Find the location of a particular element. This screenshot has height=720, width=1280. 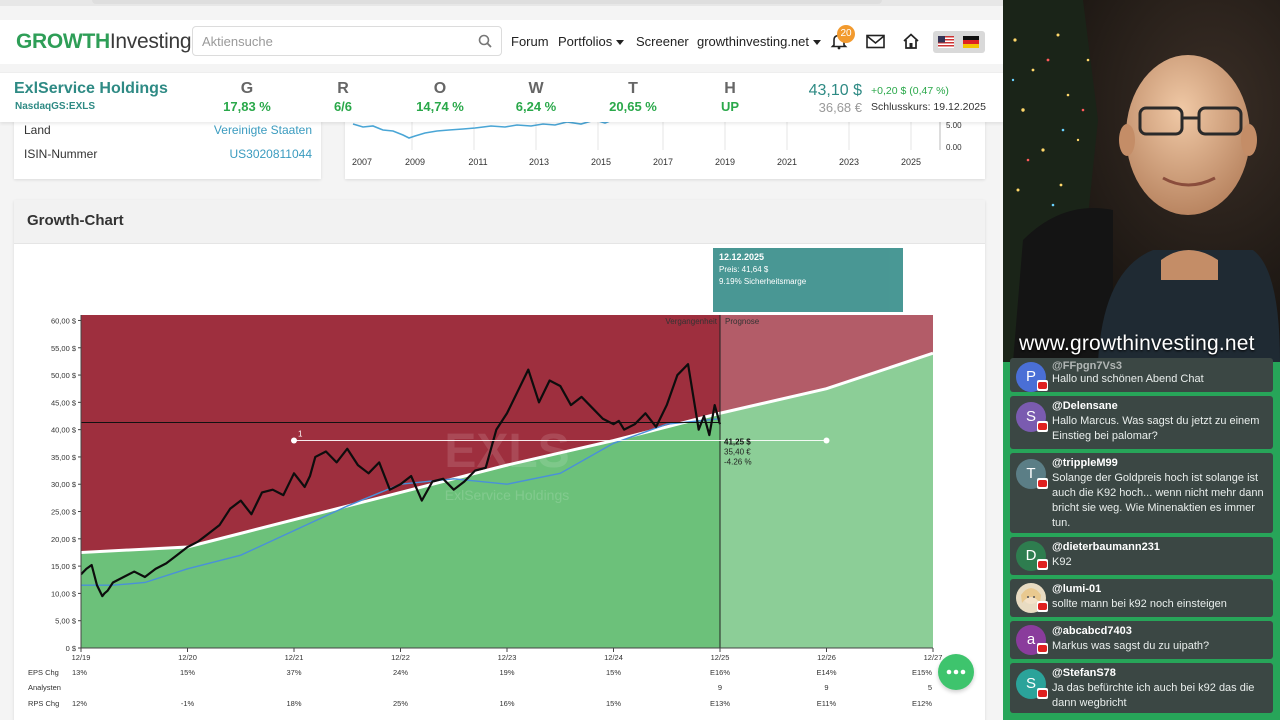

metric-letter: H is located at coordinates (730, 88).